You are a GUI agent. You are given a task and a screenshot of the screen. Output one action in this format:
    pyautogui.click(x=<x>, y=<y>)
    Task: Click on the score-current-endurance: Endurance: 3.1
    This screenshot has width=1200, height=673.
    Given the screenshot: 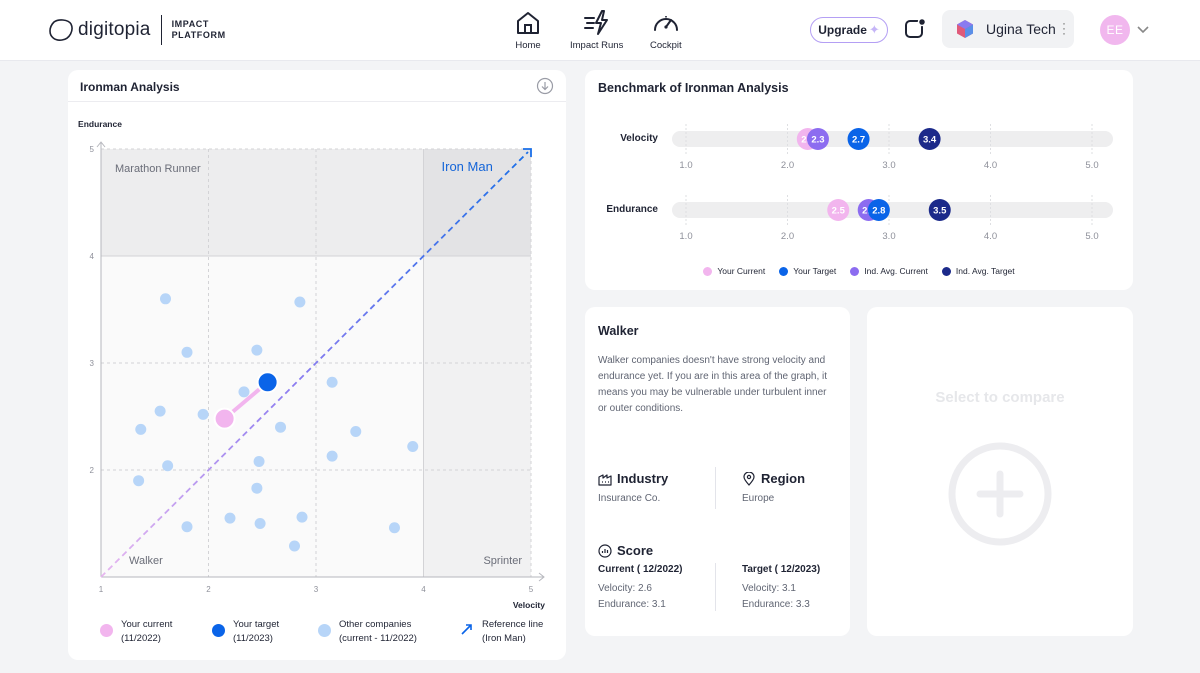 What is the action you would take?
    pyautogui.click(x=632, y=604)
    